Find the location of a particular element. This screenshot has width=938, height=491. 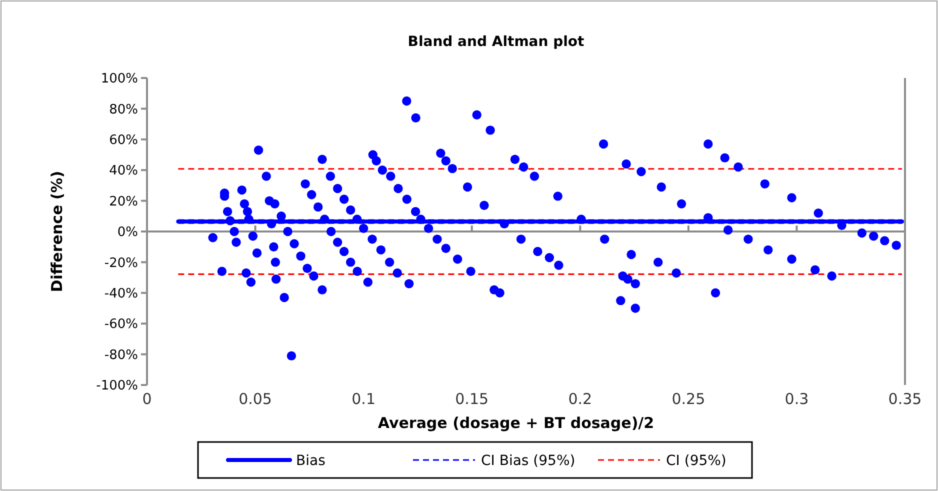

x-axis-title: Average (dosage + BT dosage)/2 is located at coordinates (516, 423).